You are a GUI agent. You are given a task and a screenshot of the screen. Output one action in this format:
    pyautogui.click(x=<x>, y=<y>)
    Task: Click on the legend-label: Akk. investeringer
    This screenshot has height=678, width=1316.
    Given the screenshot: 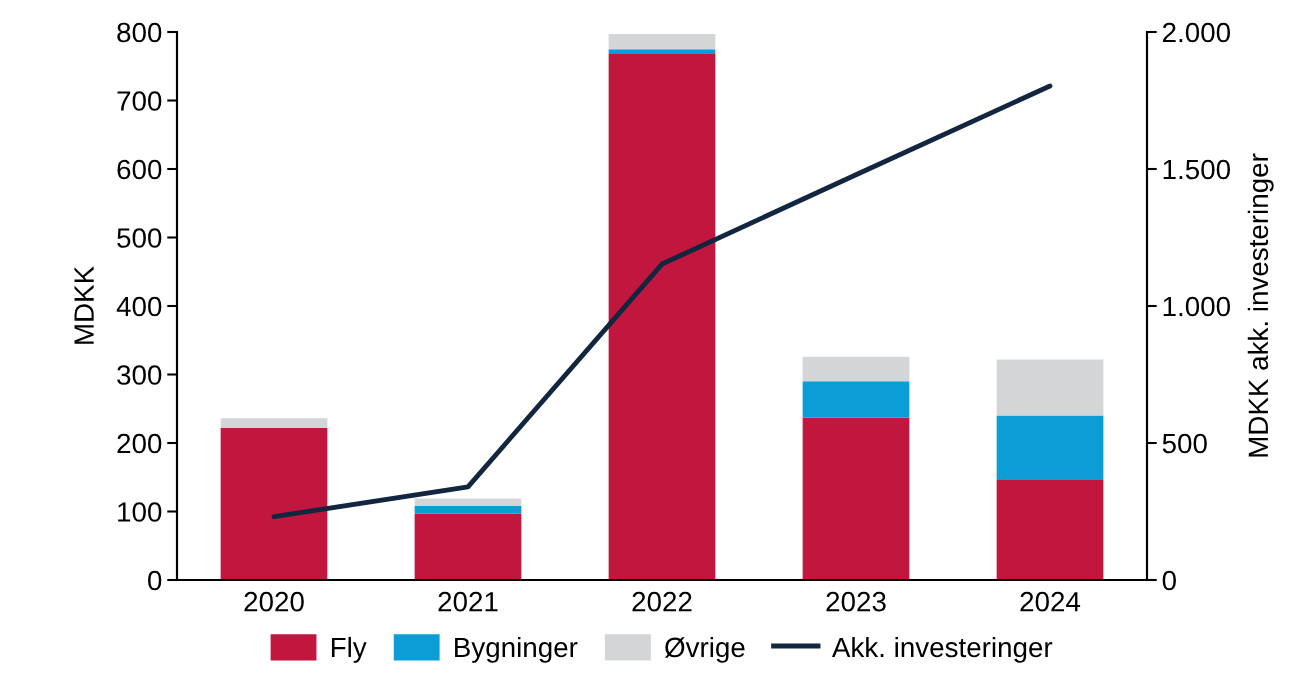 What is the action you would take?
    pyautogui.click(x=942, y=649)
    